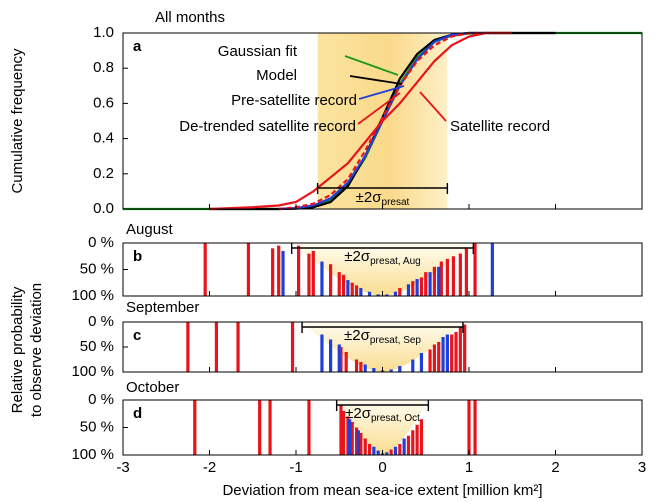  What do you see at coordinates (36, 350) in the screenshot?
I see `y-axis-label: to observe deviation` at bounding box center [36, 350].